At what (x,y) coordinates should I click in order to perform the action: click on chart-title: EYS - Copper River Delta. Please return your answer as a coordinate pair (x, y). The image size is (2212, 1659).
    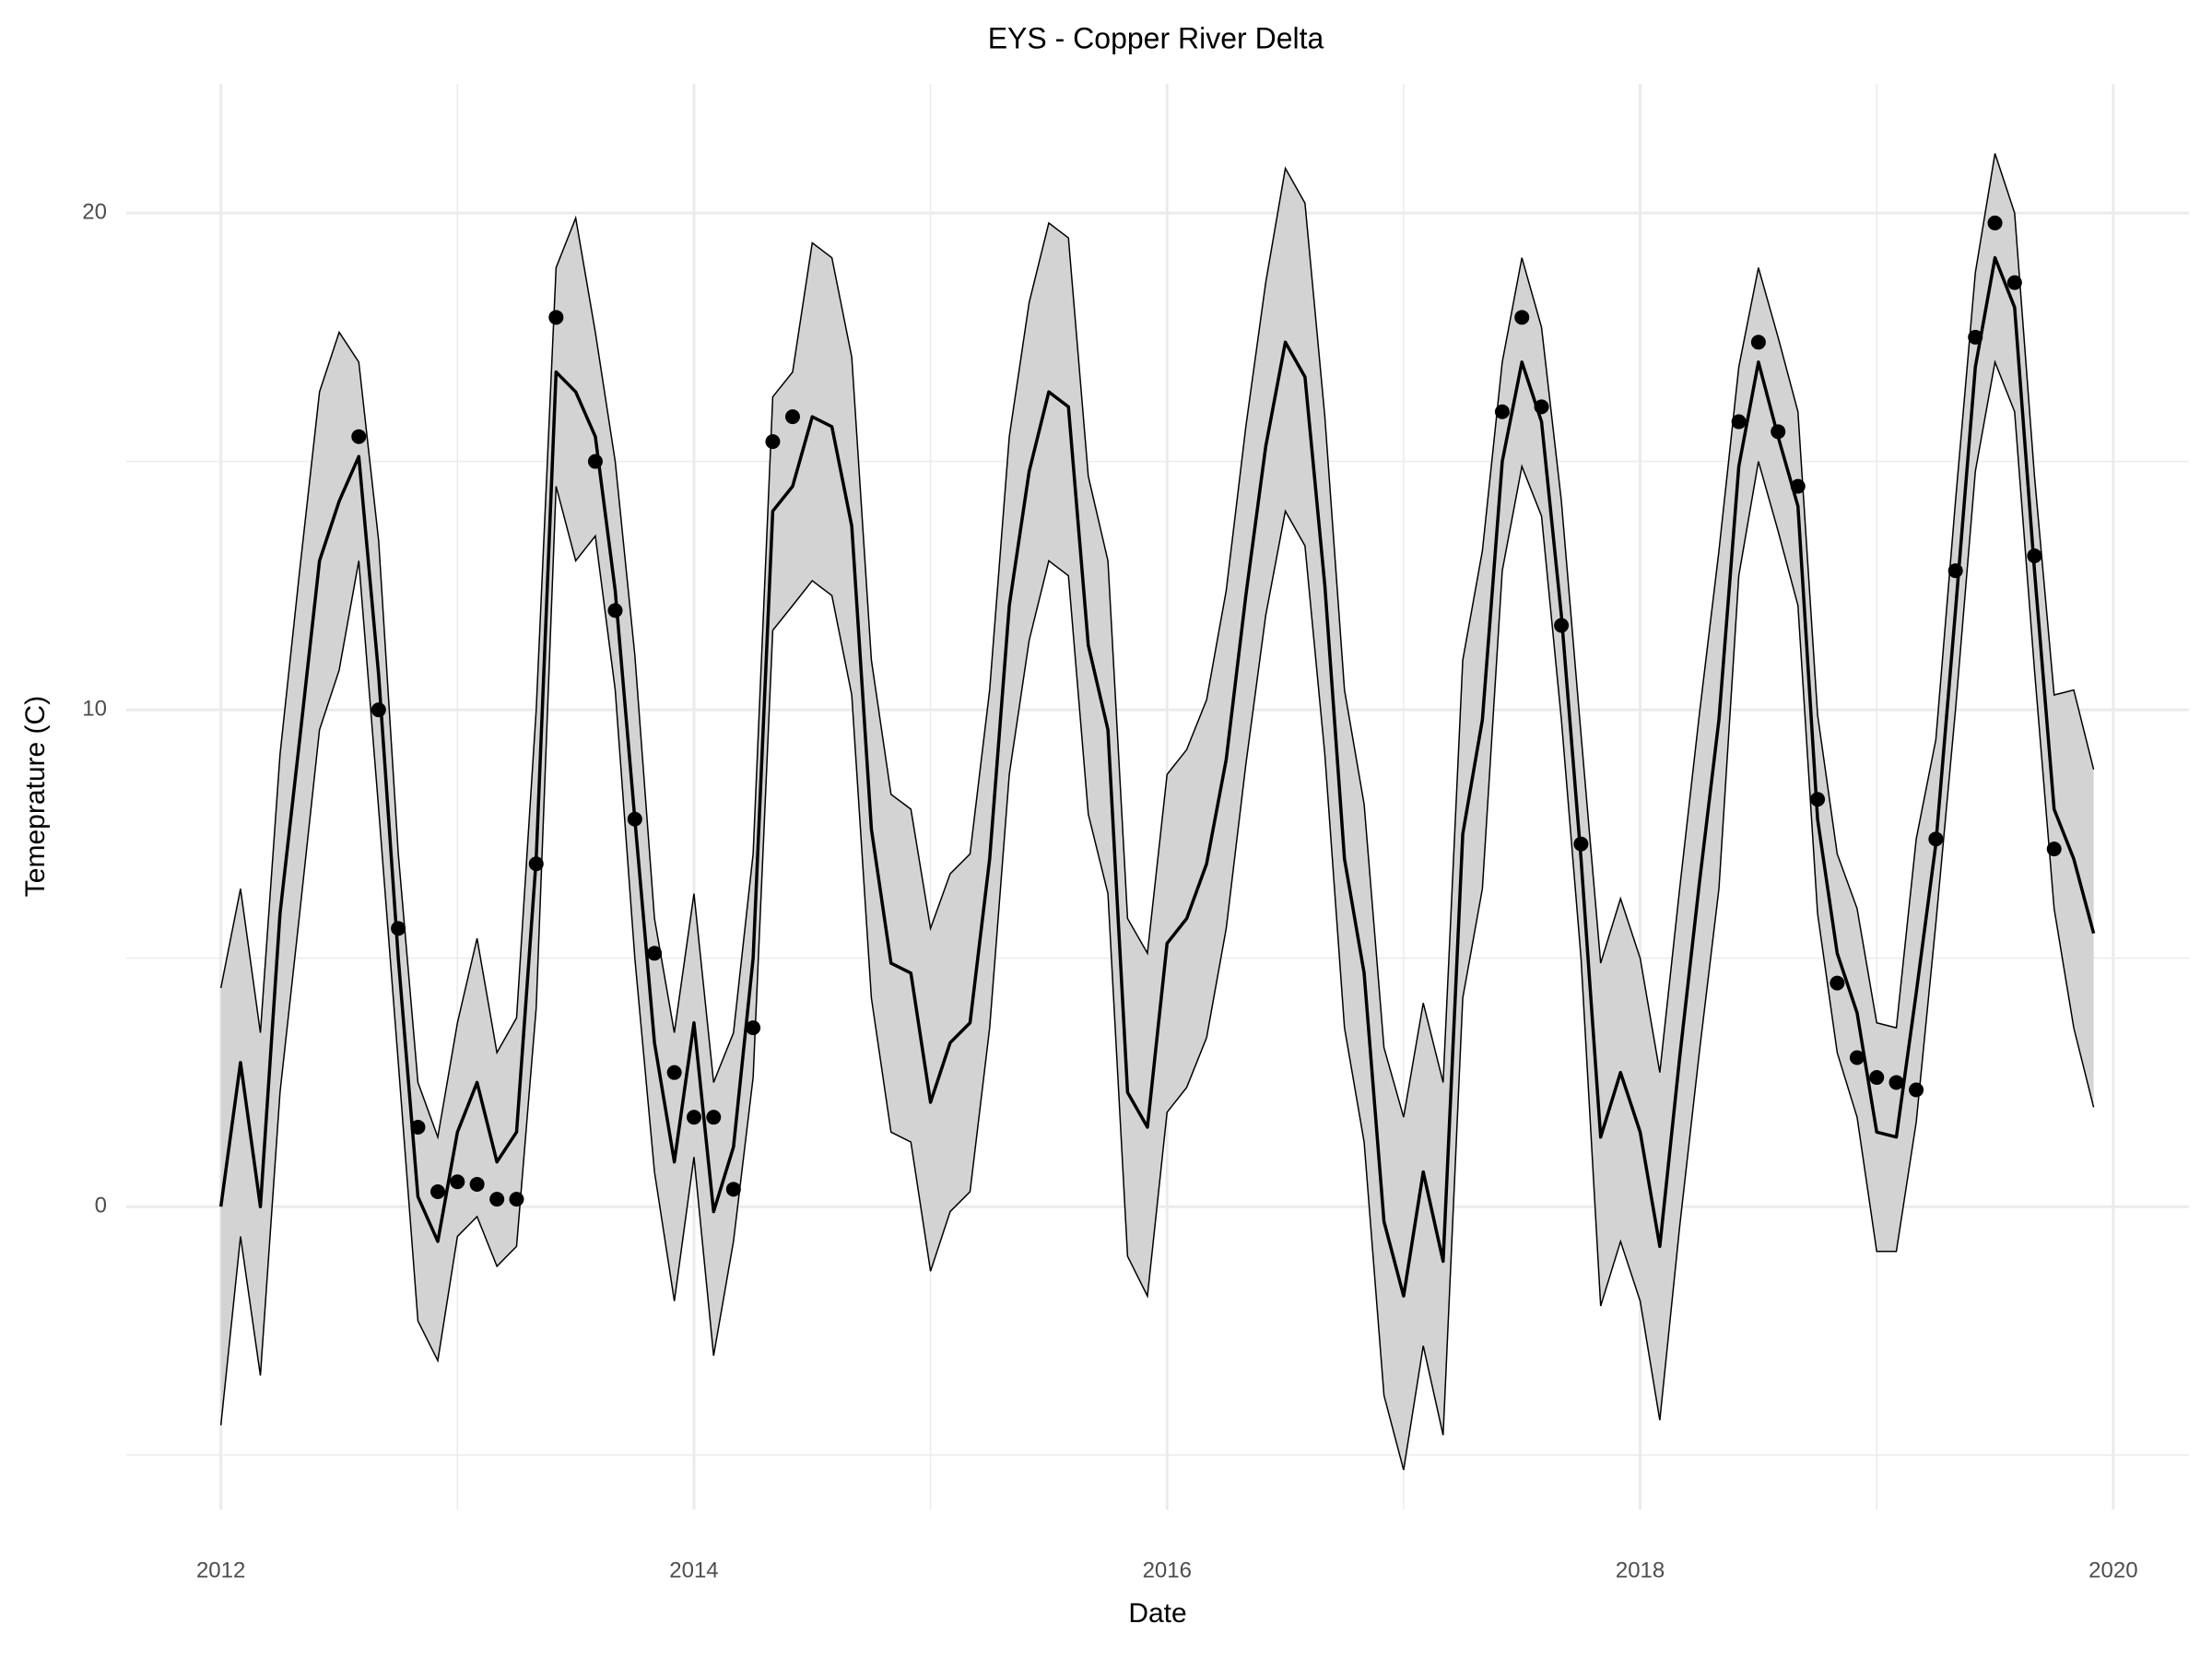
    Looking at the image, I should click on (1156, 37).